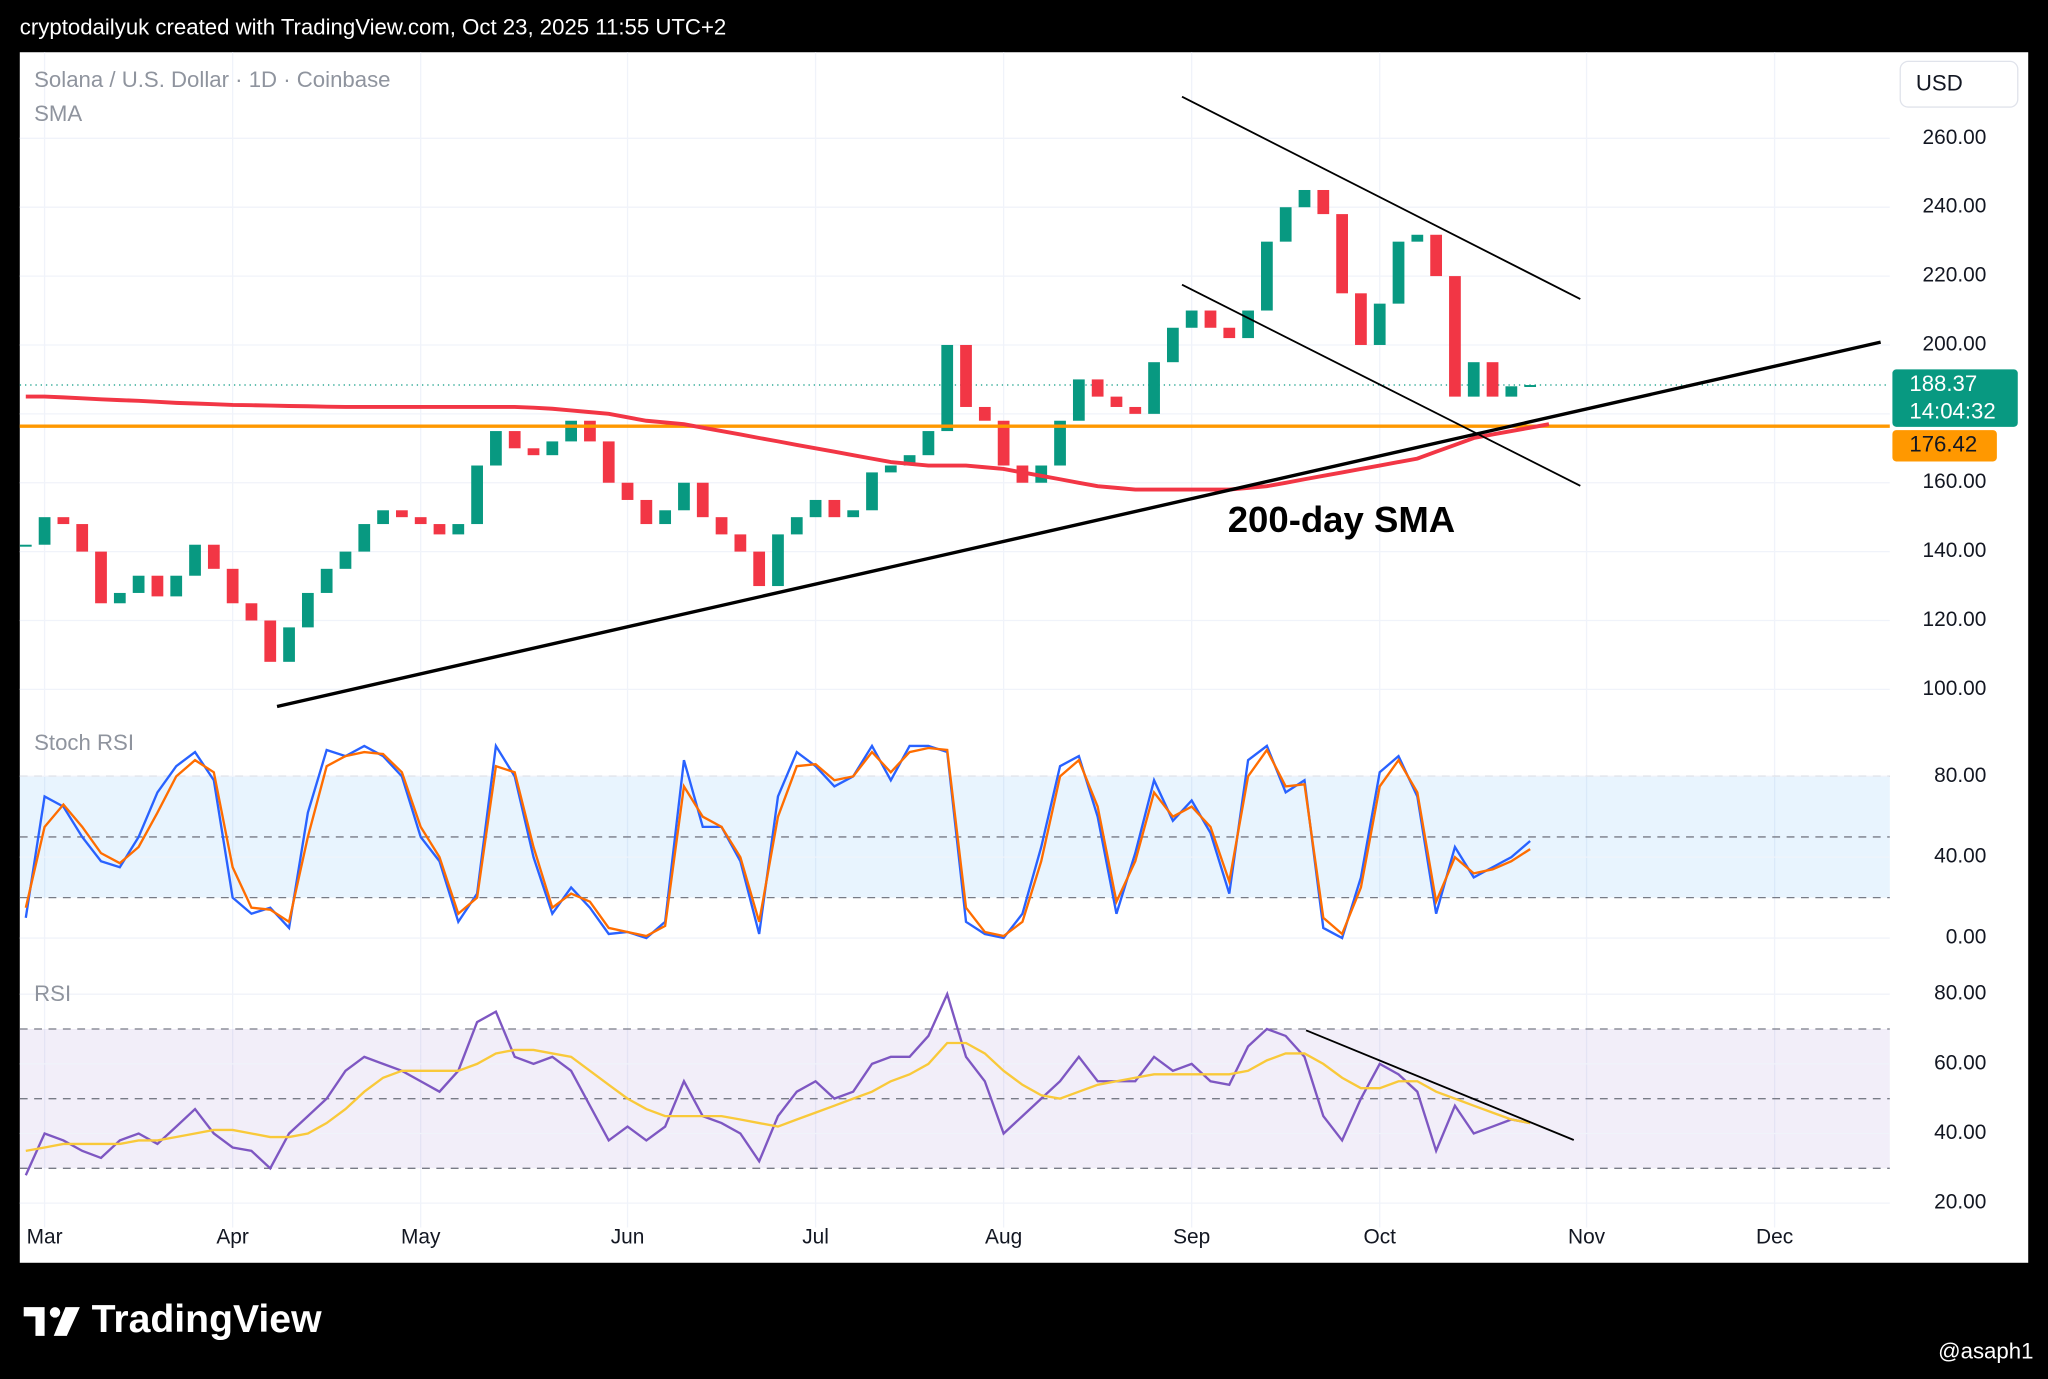 The width and height of the screenshot is (2048, 1379). Describe the element at coordinates (1985, 1351) in the screenshot. I see `author: @asaph1` at that location.